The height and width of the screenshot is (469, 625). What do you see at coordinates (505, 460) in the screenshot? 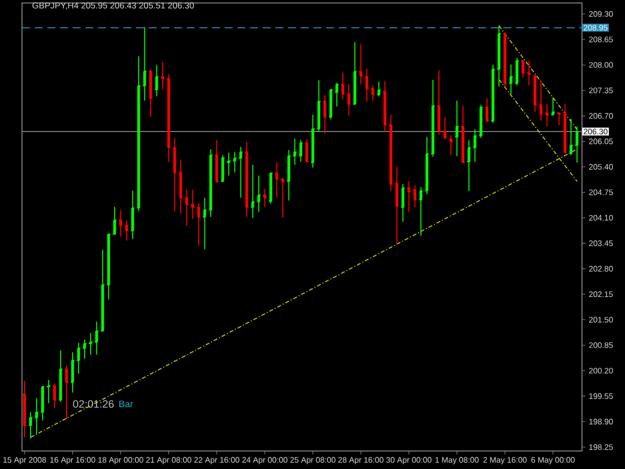
I see `x-tick-label: 2 May 16:00` at bounding box center [505, 460].